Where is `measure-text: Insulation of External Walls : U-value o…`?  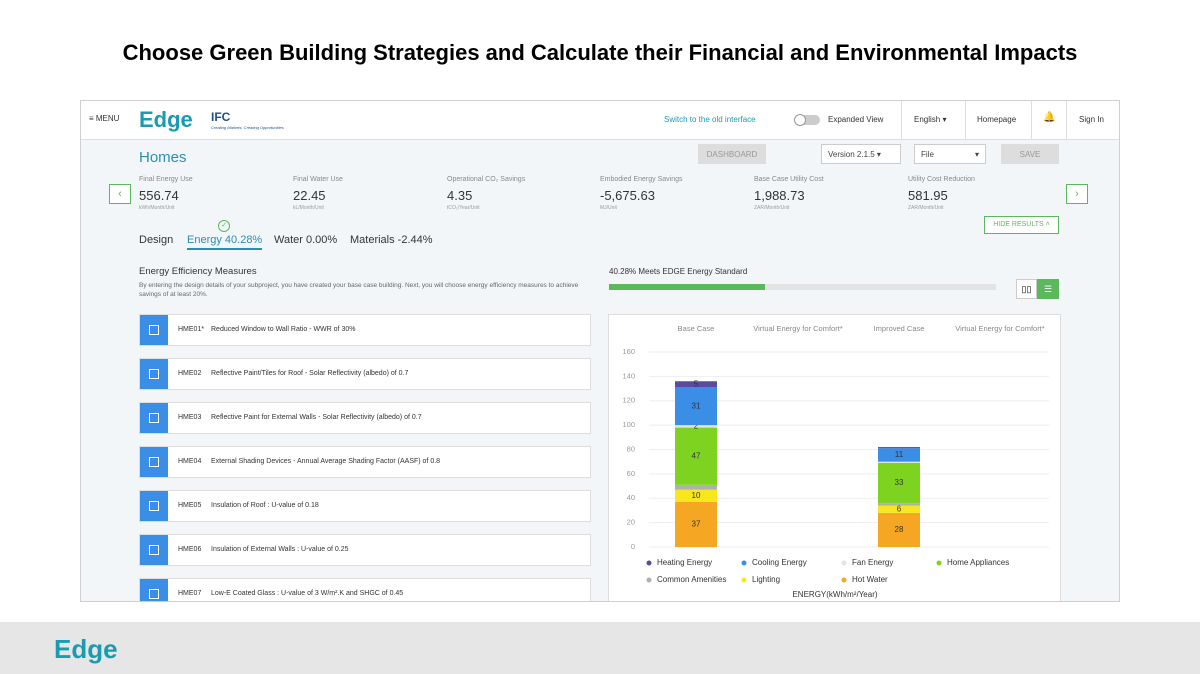
measure-text: Insulation of External Walls : U-value o… is located at coordinates (280, 549).